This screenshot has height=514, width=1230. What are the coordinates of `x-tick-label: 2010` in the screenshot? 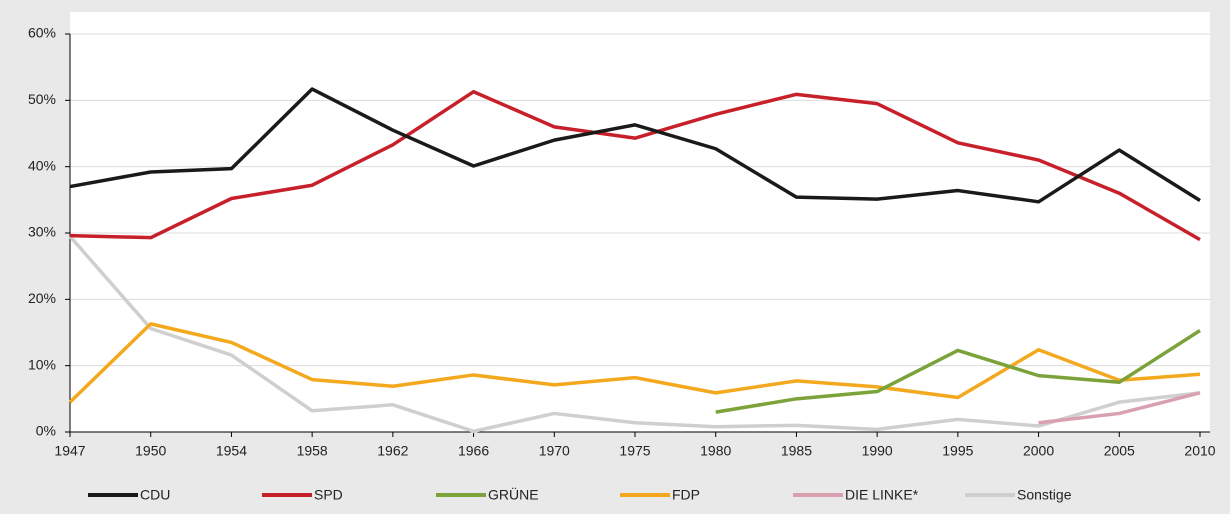 It's located at (1199, 451).